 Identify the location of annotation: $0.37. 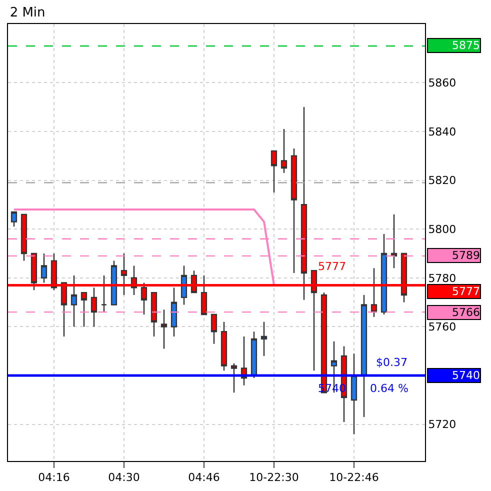
(392, 362).